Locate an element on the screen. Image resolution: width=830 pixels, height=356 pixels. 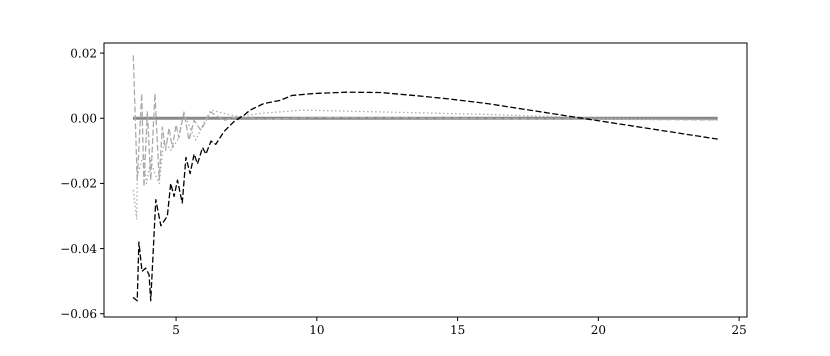
x-tick-label: 5 is located at coordinates (176, 330).